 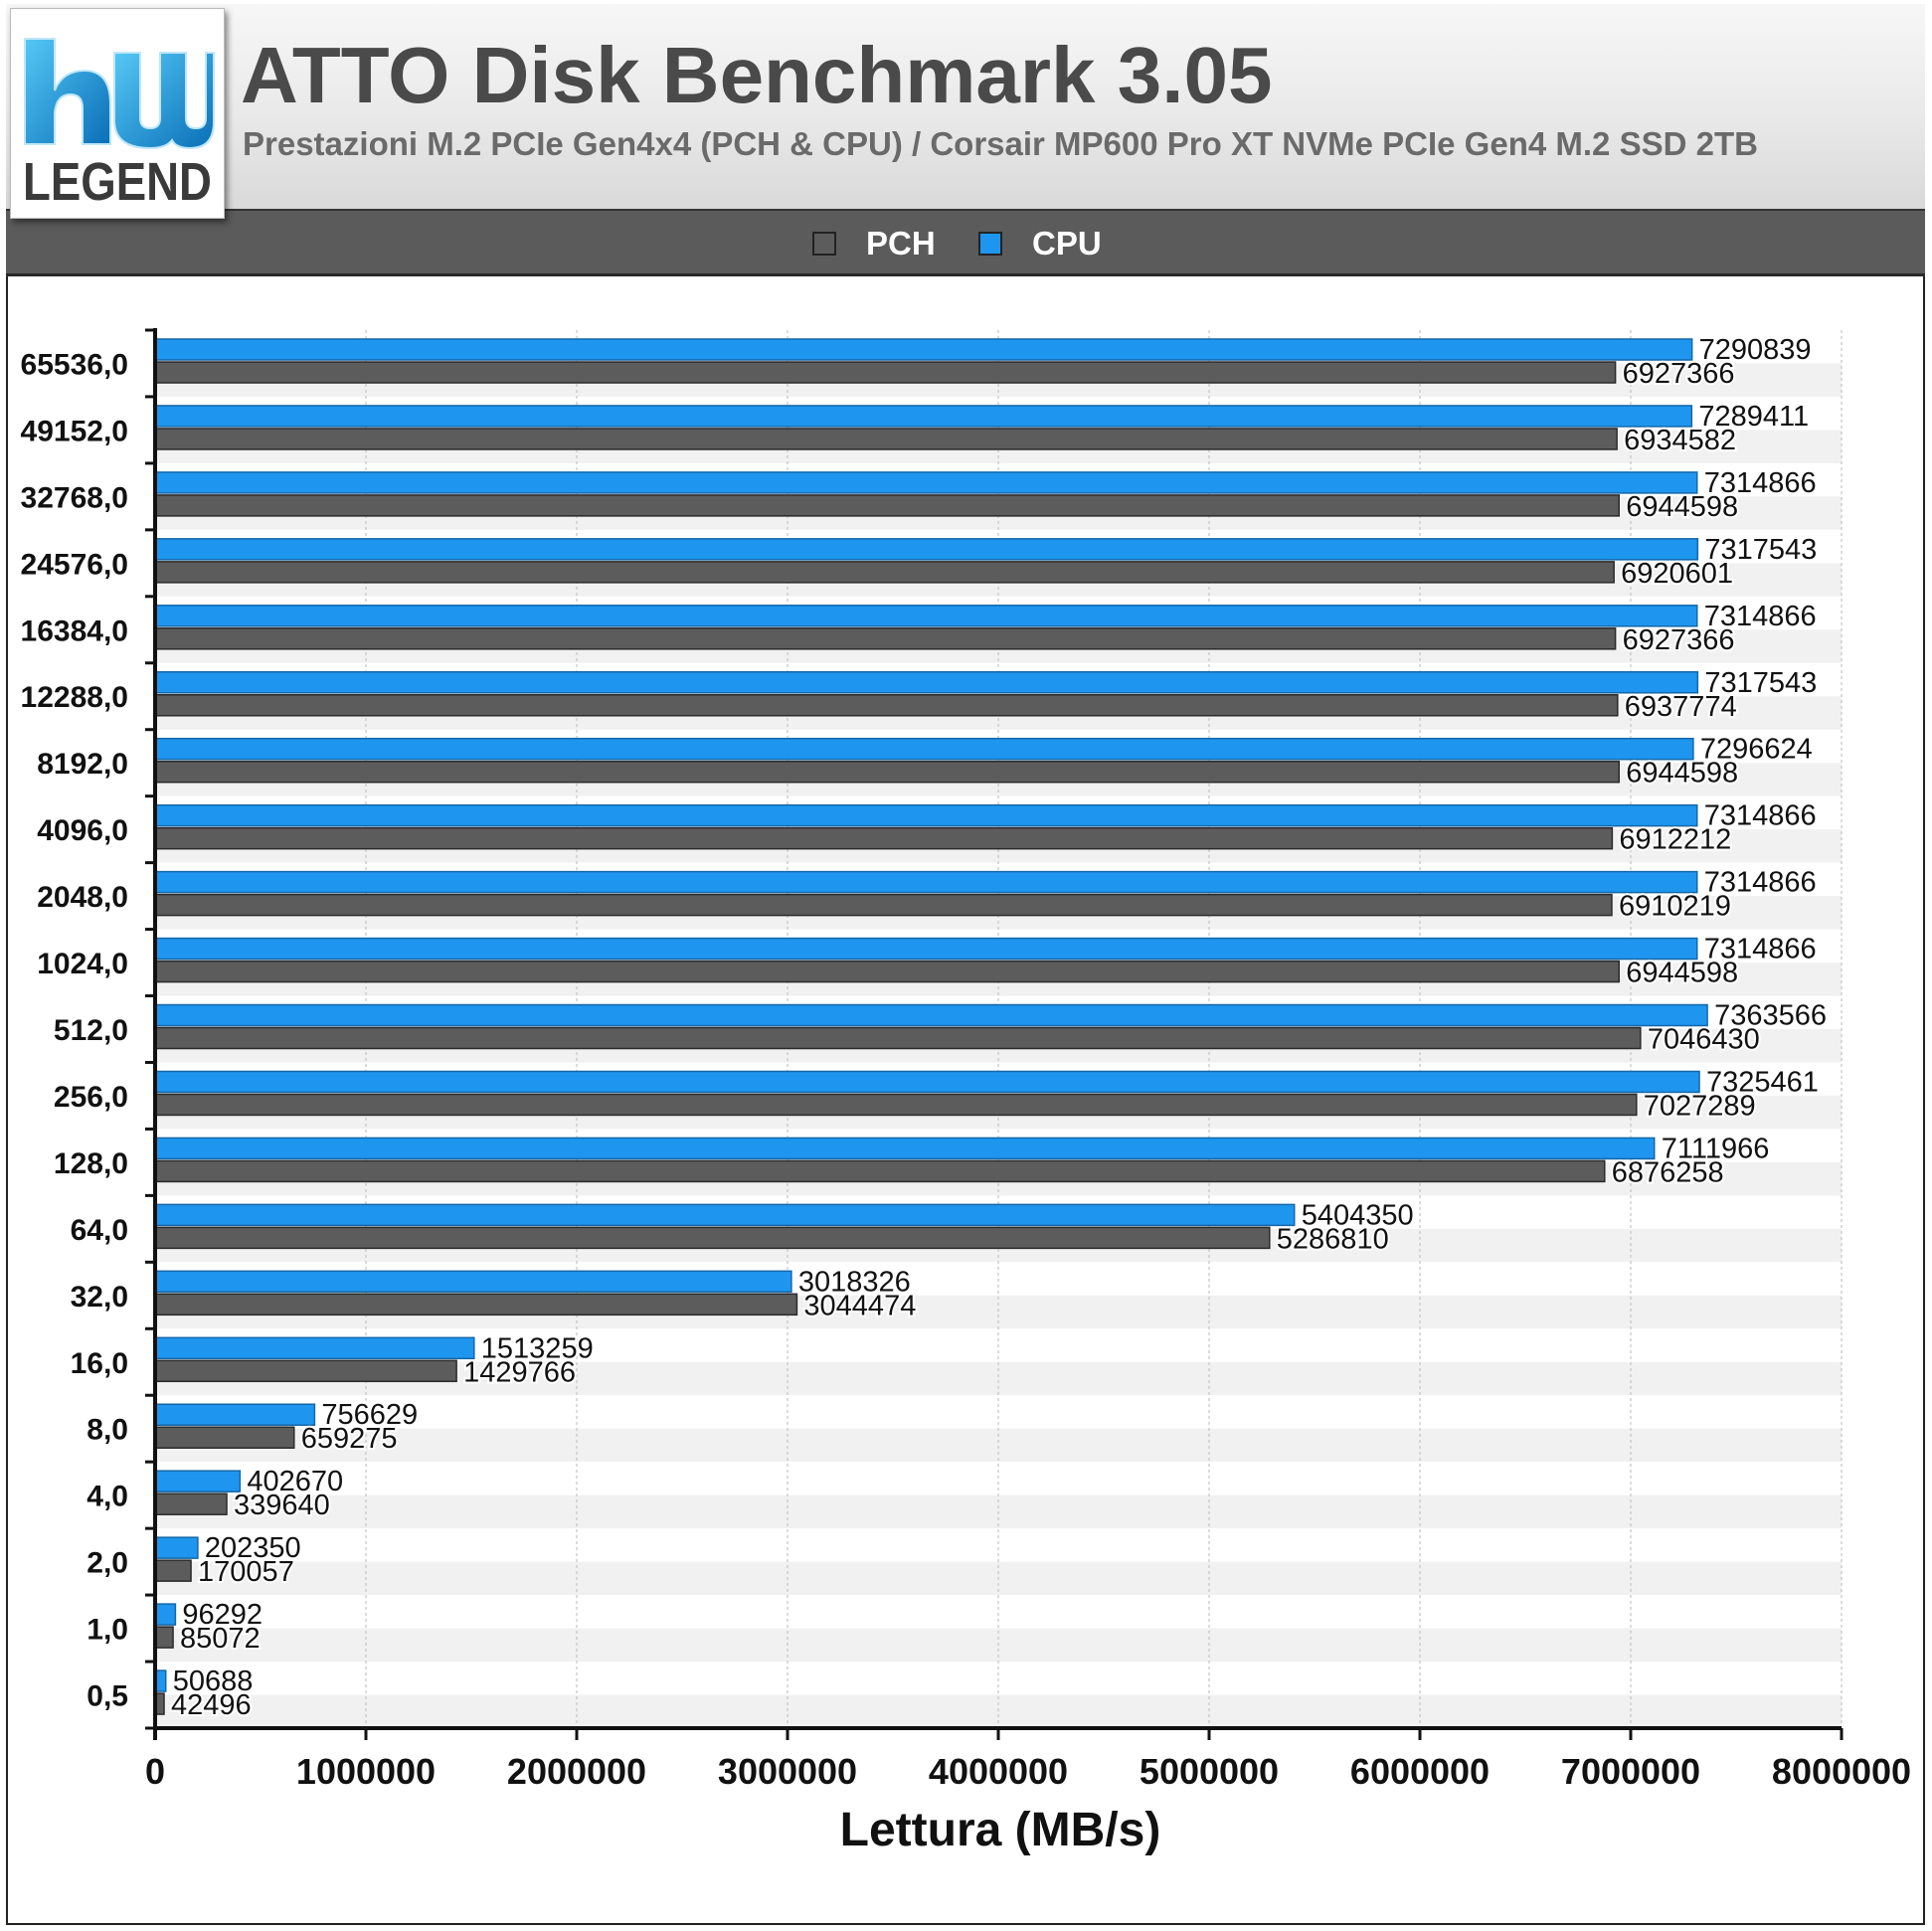 I want to click on value-label-pch: 42496, so click(x=212, y=1705).